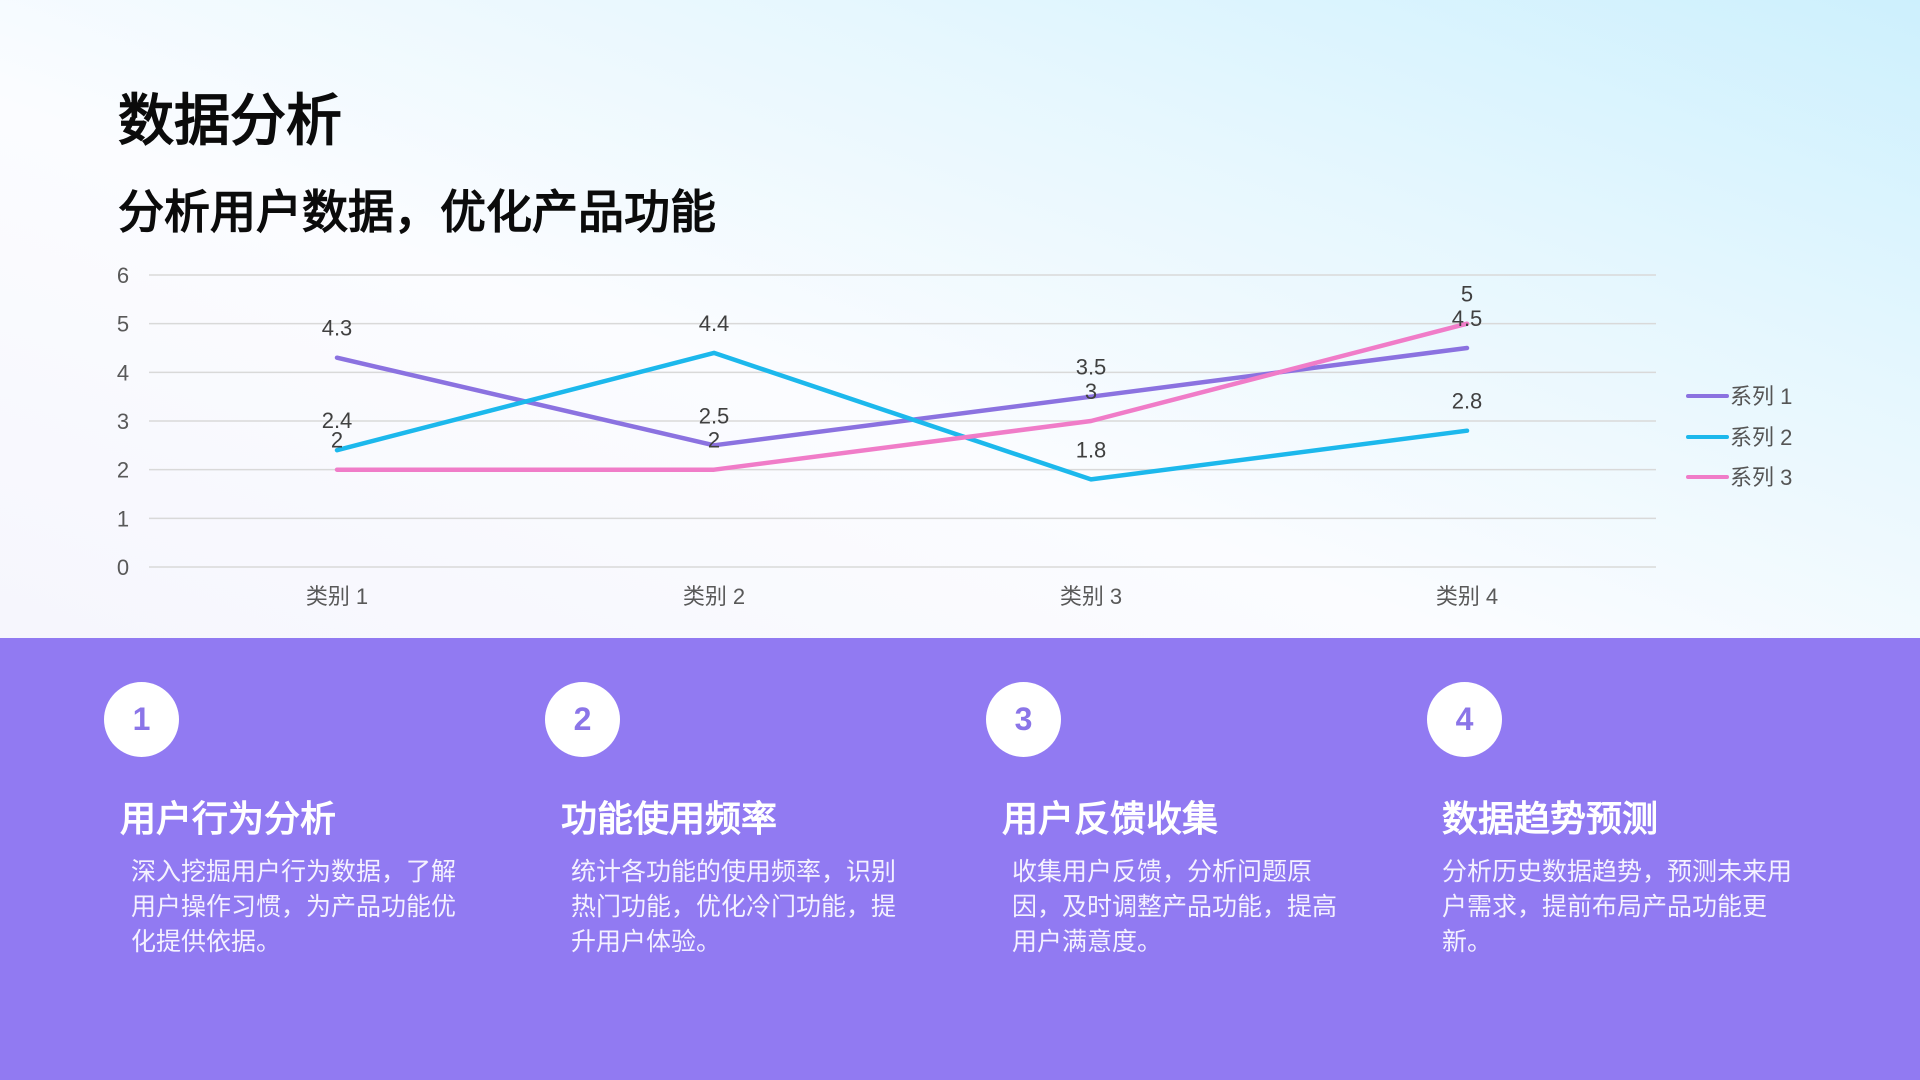 The image size is (1920, 1080). What do you see at coordinates (1617, 907) in the screenshot?
I see `feature-description: 分析历史数据趋势，预测未来用户需求，提前布局产品功能更新。` at bounding box center [1617, 907].